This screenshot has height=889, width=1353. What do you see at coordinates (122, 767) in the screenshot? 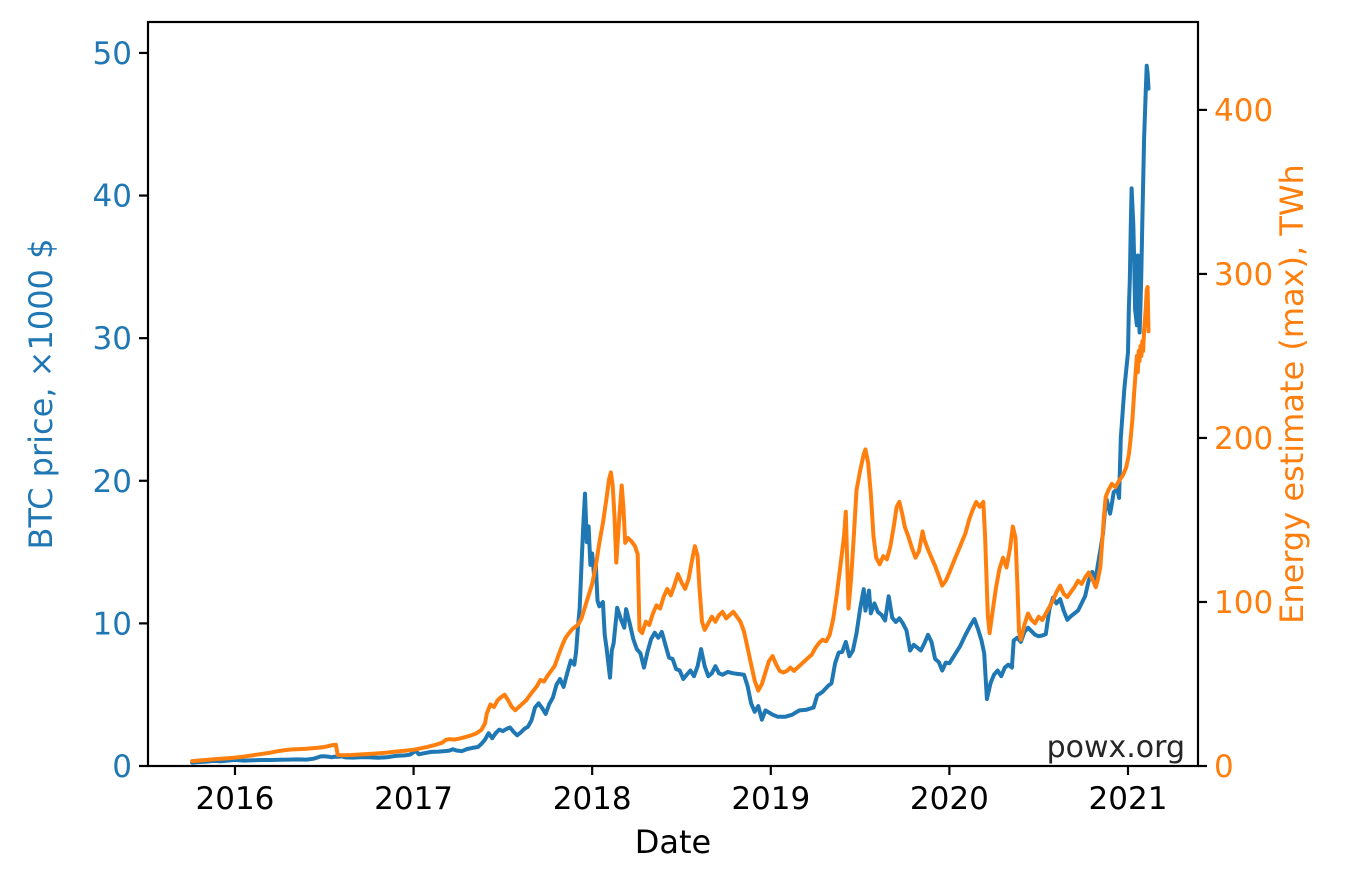
I see `y-left-tick-label: 0` at bounding box center [122, 767].